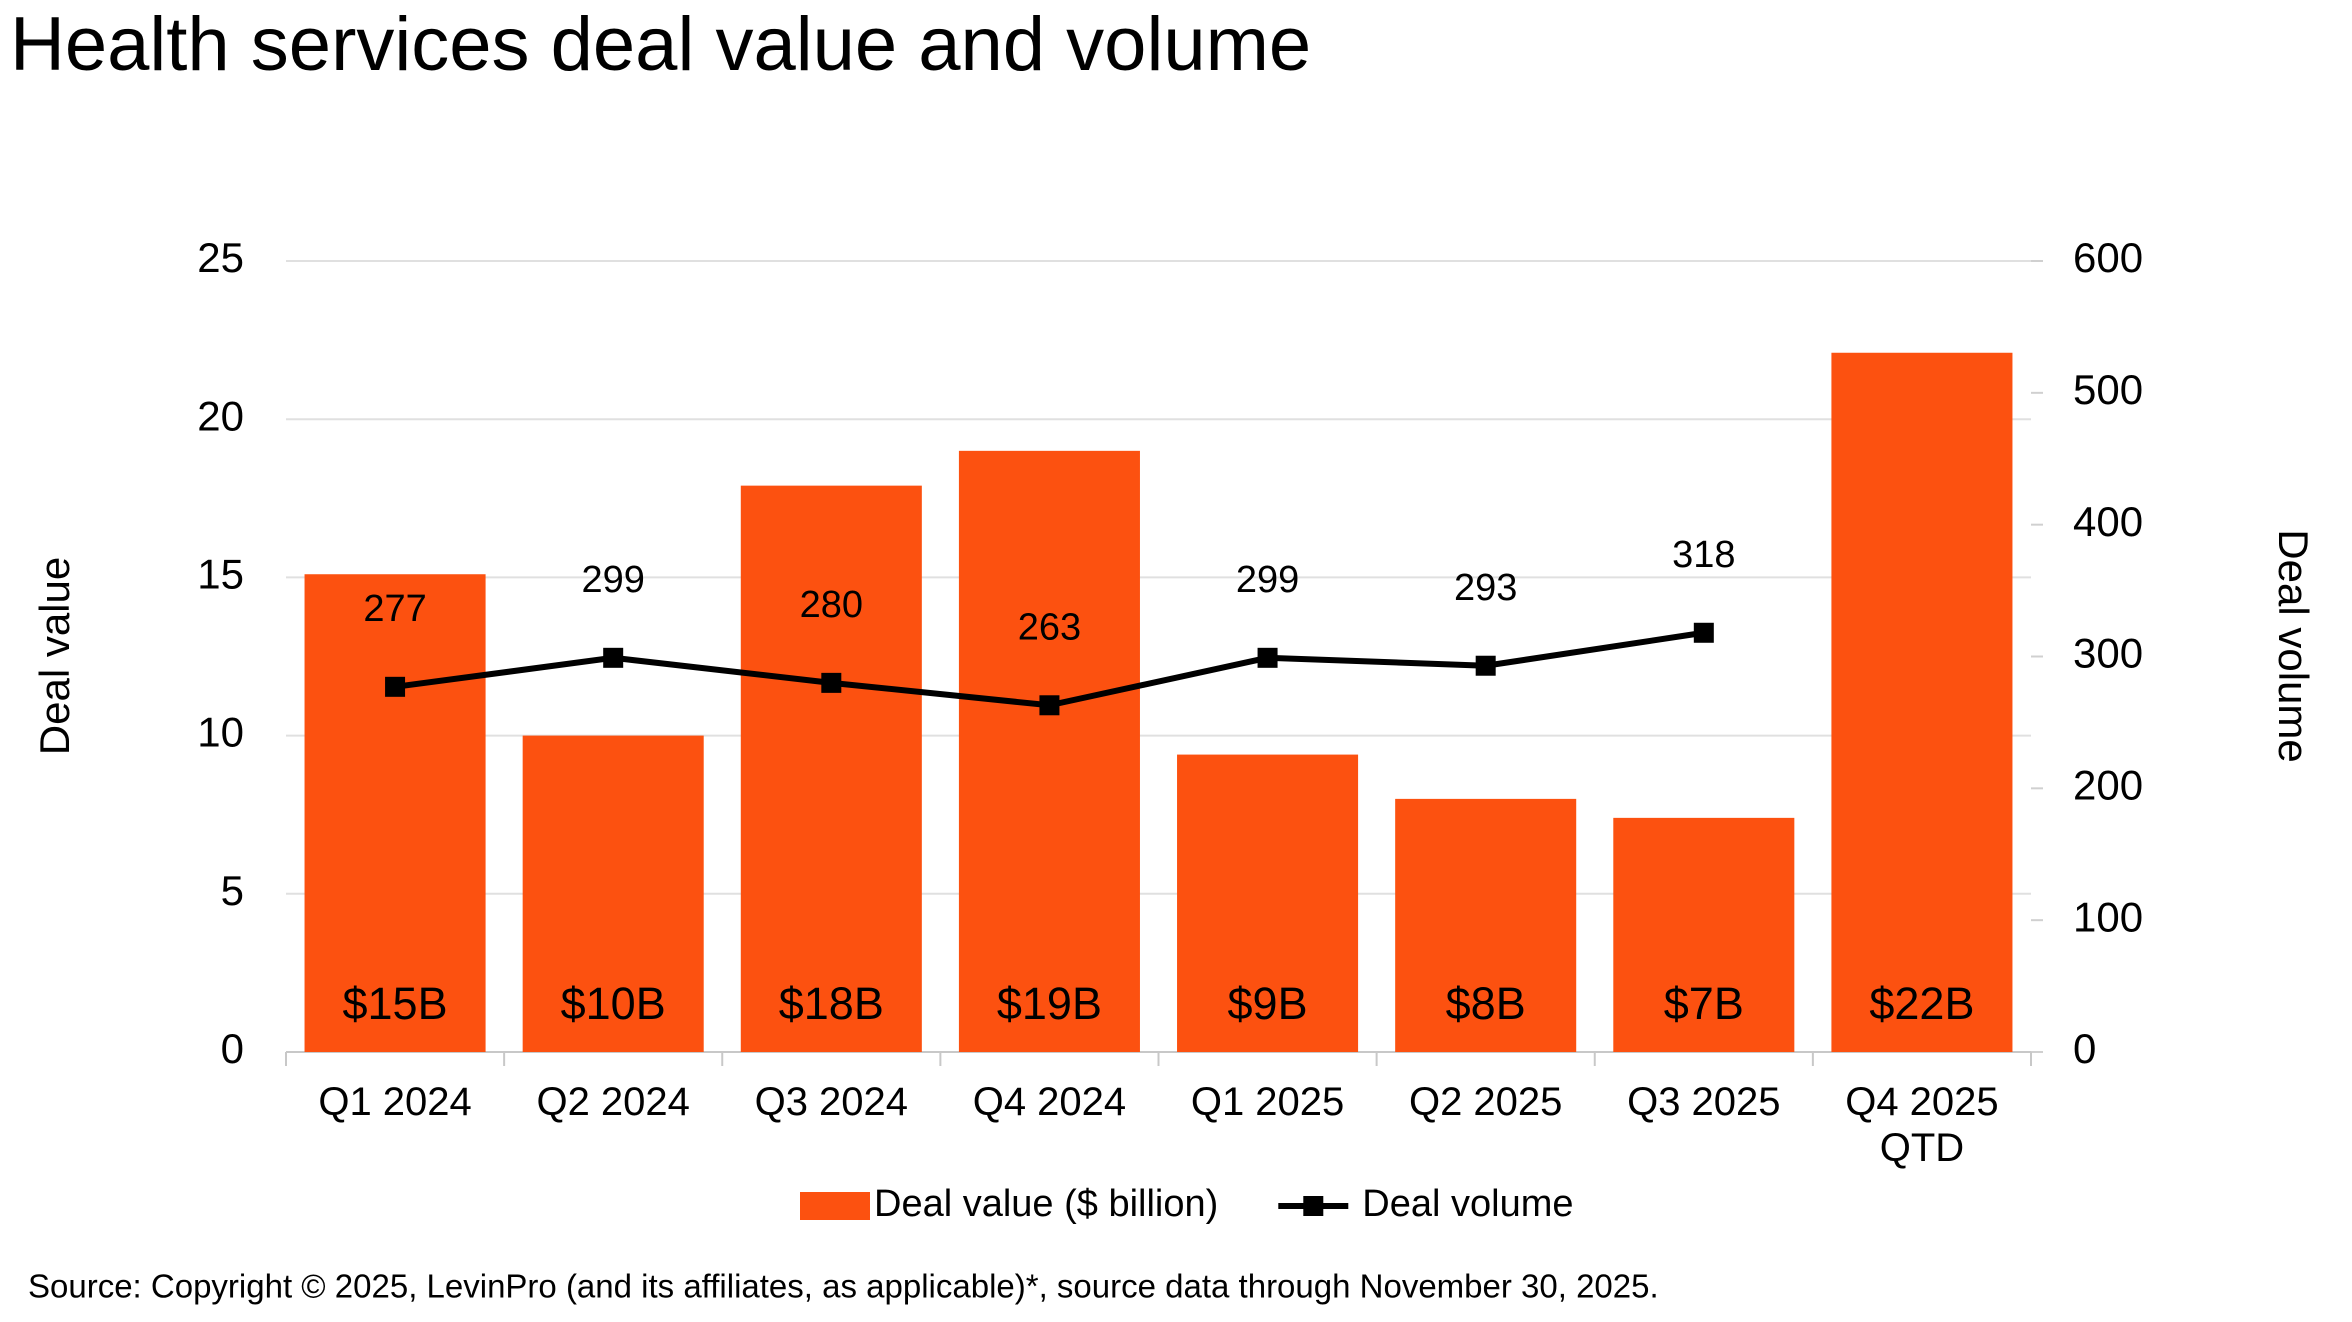 This screenshot has height=1322, width=2352. Describe the element at coordinates (232, 1048) in the screenshot. I see `y-tick-label: 0` at that location.